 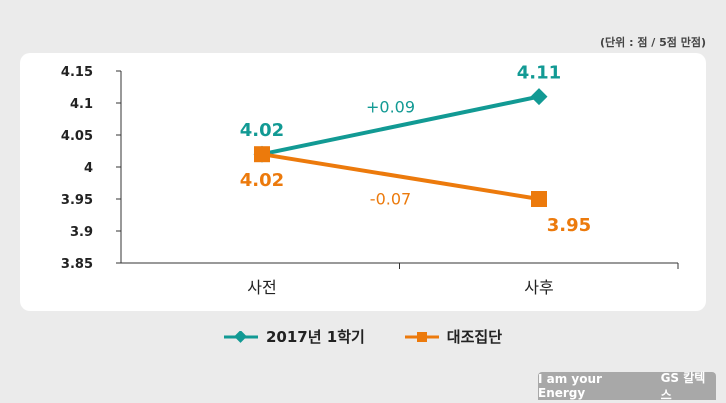 I want to click on unit-note: (단위 : 점 / 5점 만점), so click(x=653, y=42).